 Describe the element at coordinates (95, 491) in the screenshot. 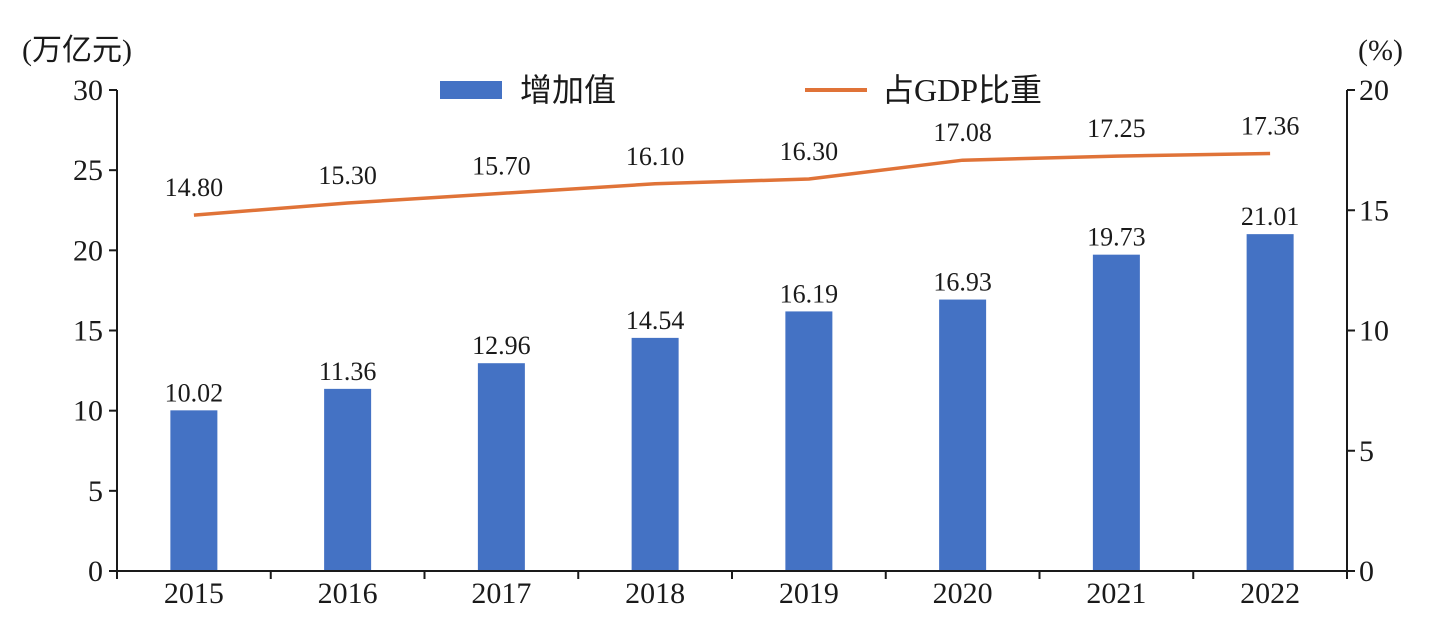

I see `left-tick-label: 5` at that location.